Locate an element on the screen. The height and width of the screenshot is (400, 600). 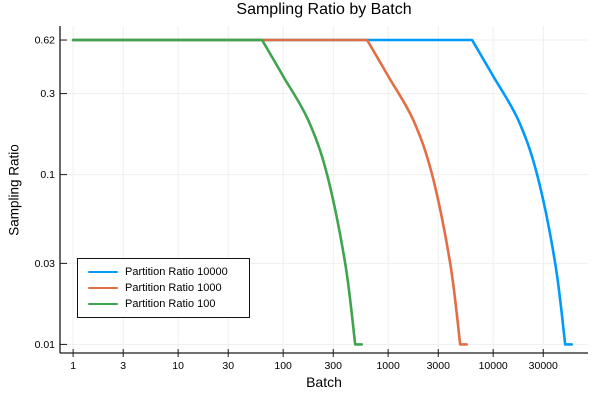
x-tick-label: 100 is located at coordinates (283, 366).